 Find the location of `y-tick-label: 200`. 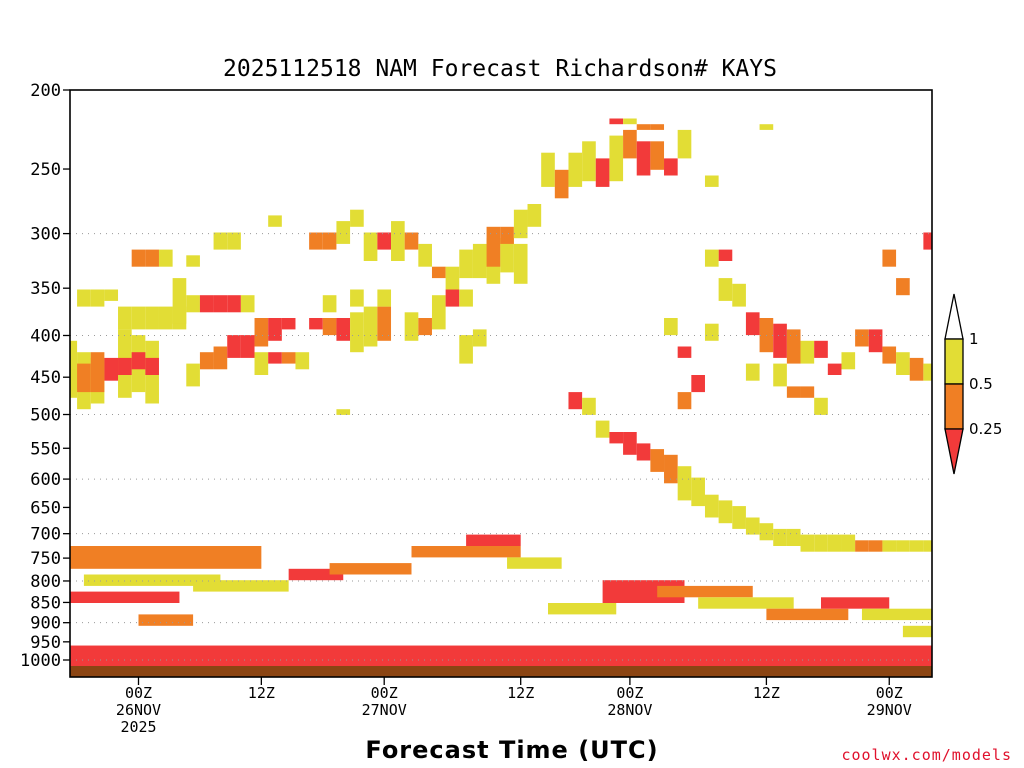

y-tick-label: 200 is located at coordinates (45, 91).